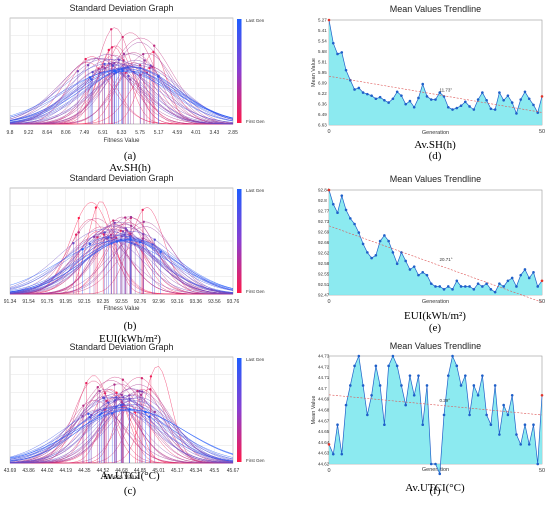  What do you see at coordinates (130, 491) in the screenshot?
I see `caption-c-label: (c)` at bounding box center [130, 491].